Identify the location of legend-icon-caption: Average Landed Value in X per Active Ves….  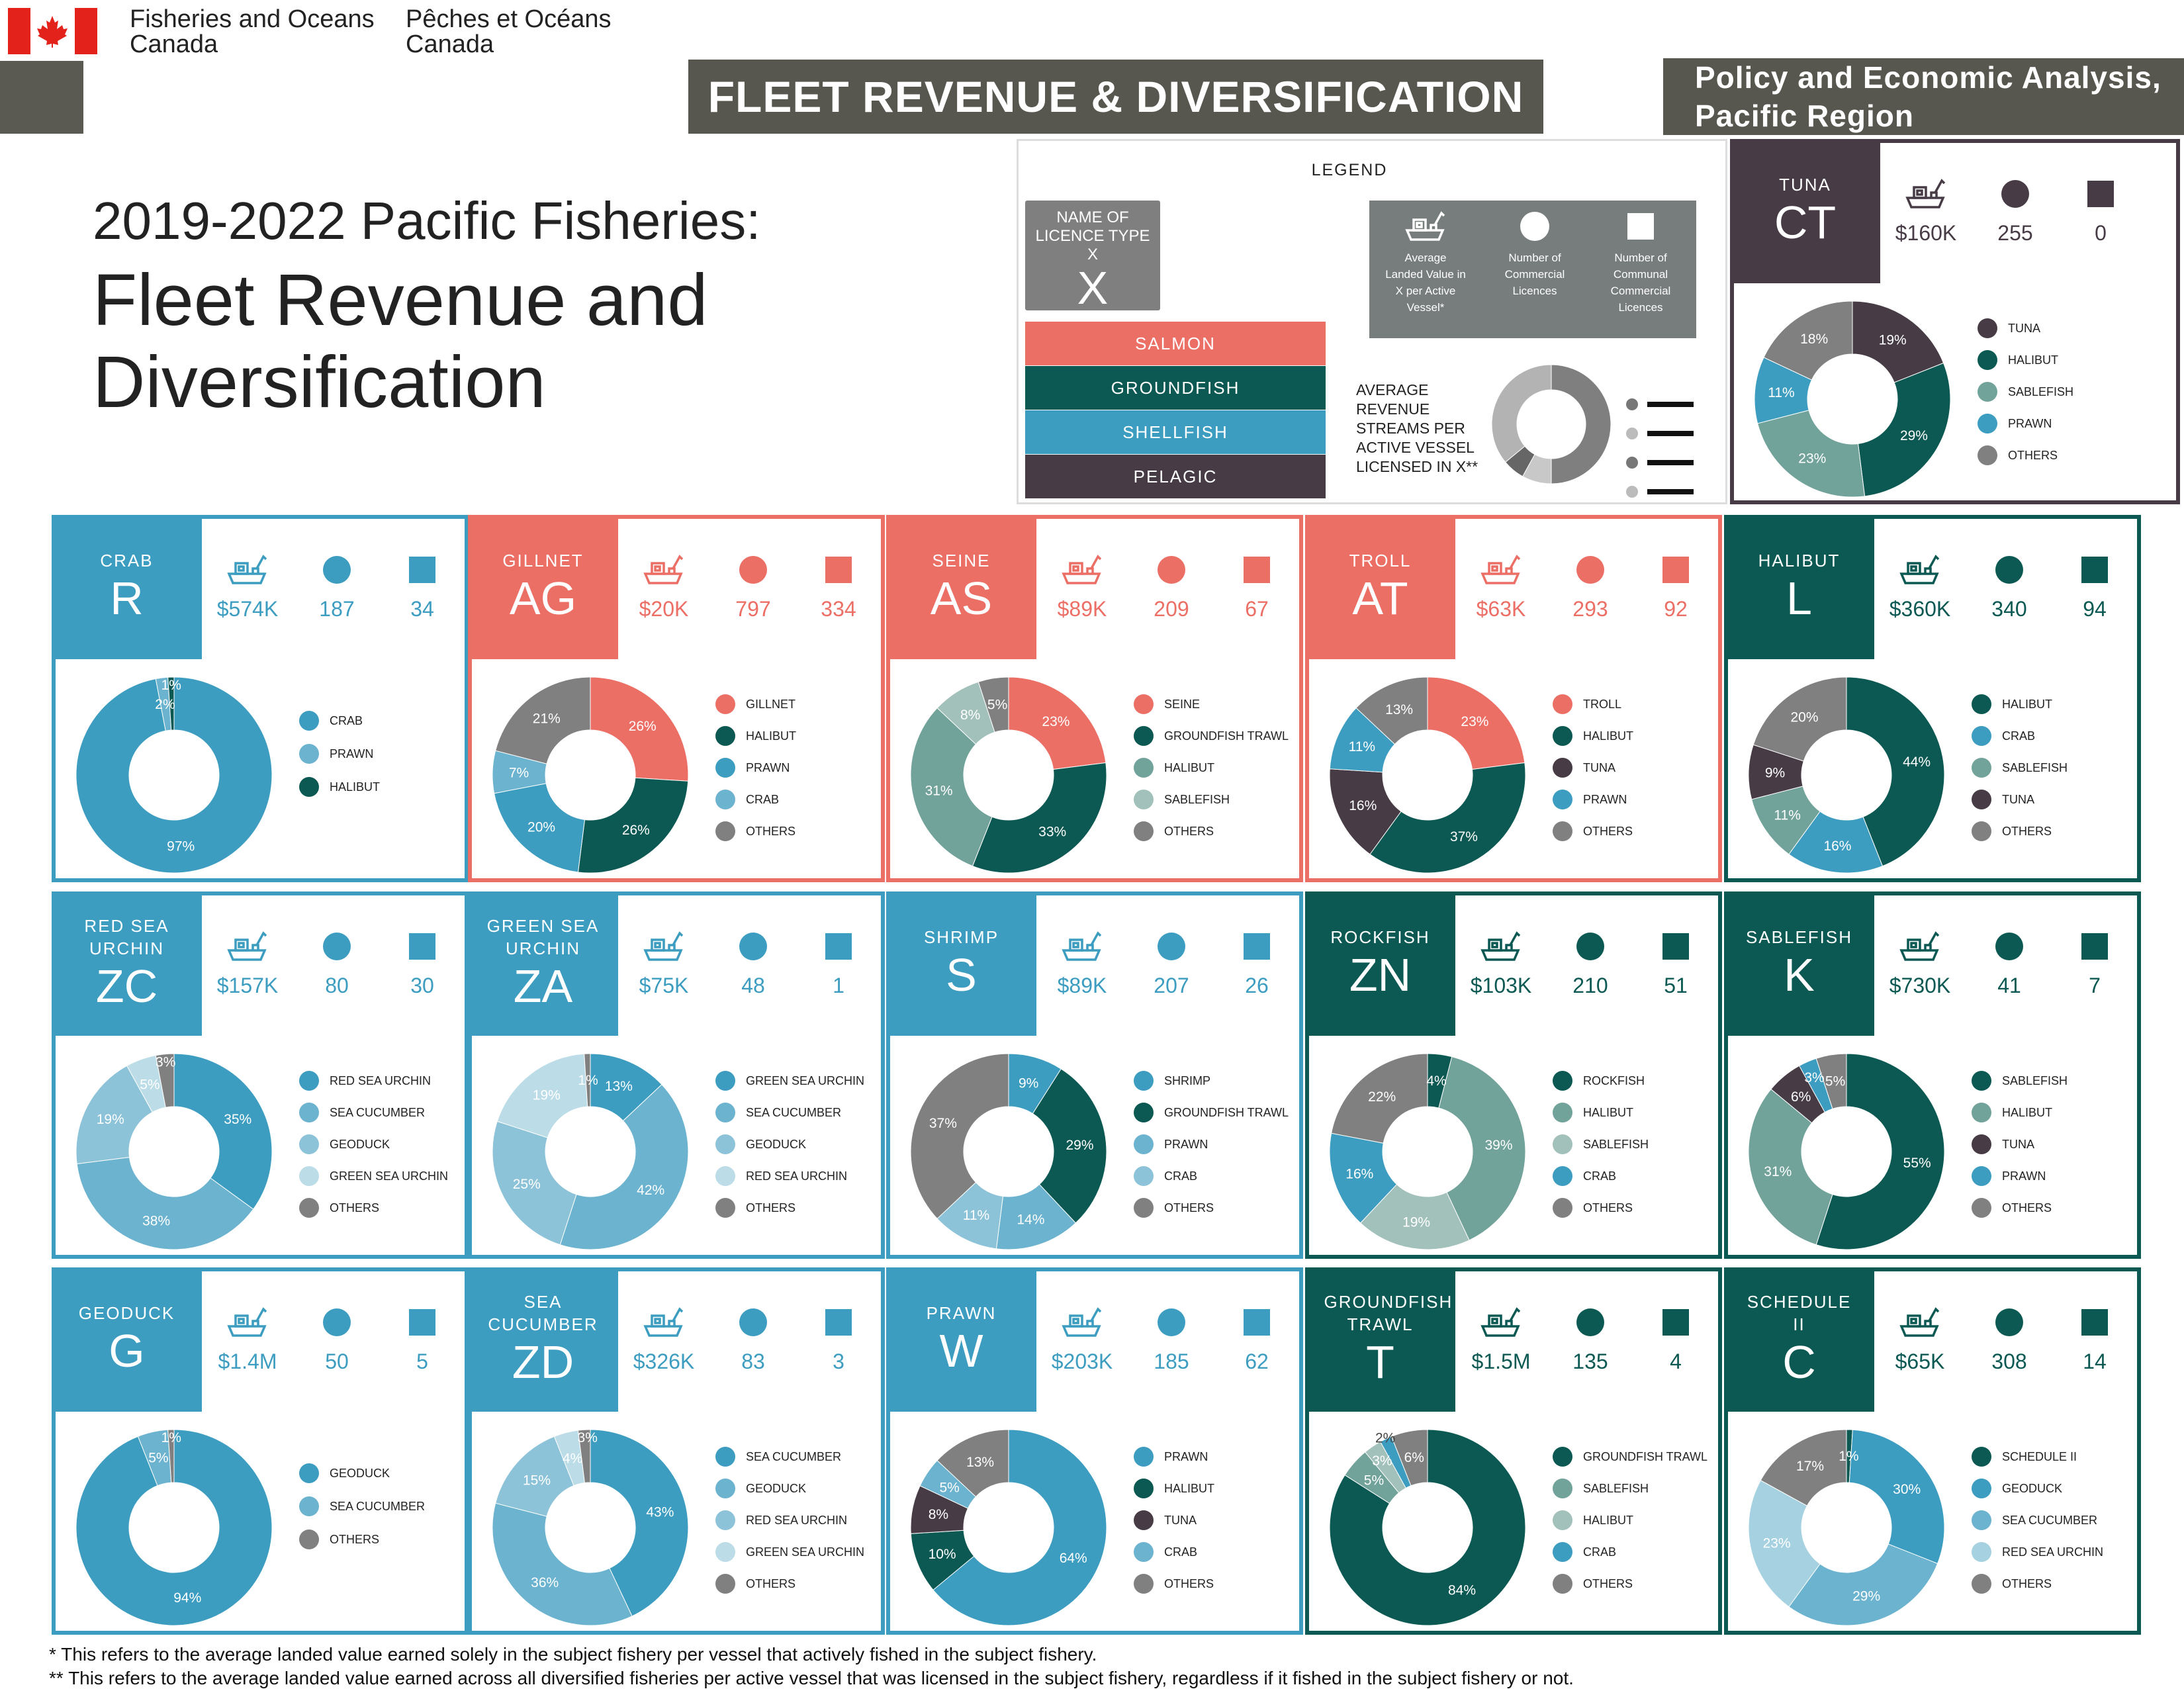
(1425, 282).